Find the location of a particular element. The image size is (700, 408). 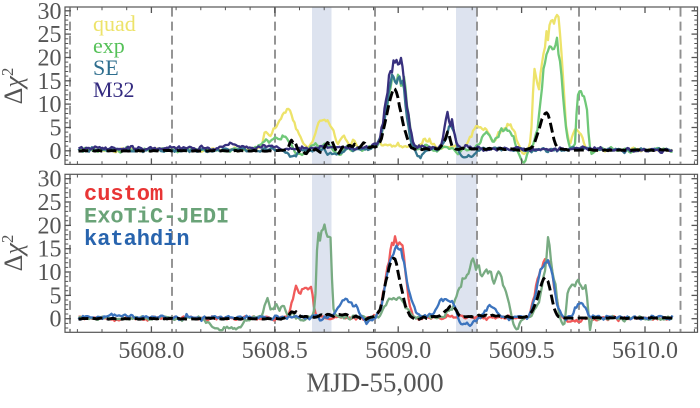

svg-text: exp is located at coordinates (109, 45).